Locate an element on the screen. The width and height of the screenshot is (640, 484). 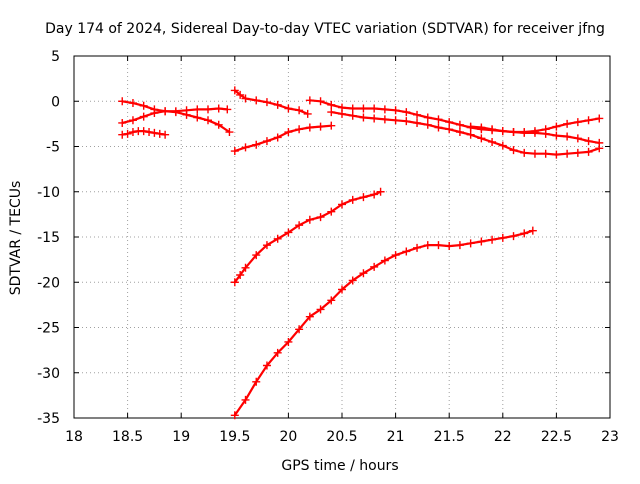
x-tick-label: 19 is located at coordinates (181, 437).